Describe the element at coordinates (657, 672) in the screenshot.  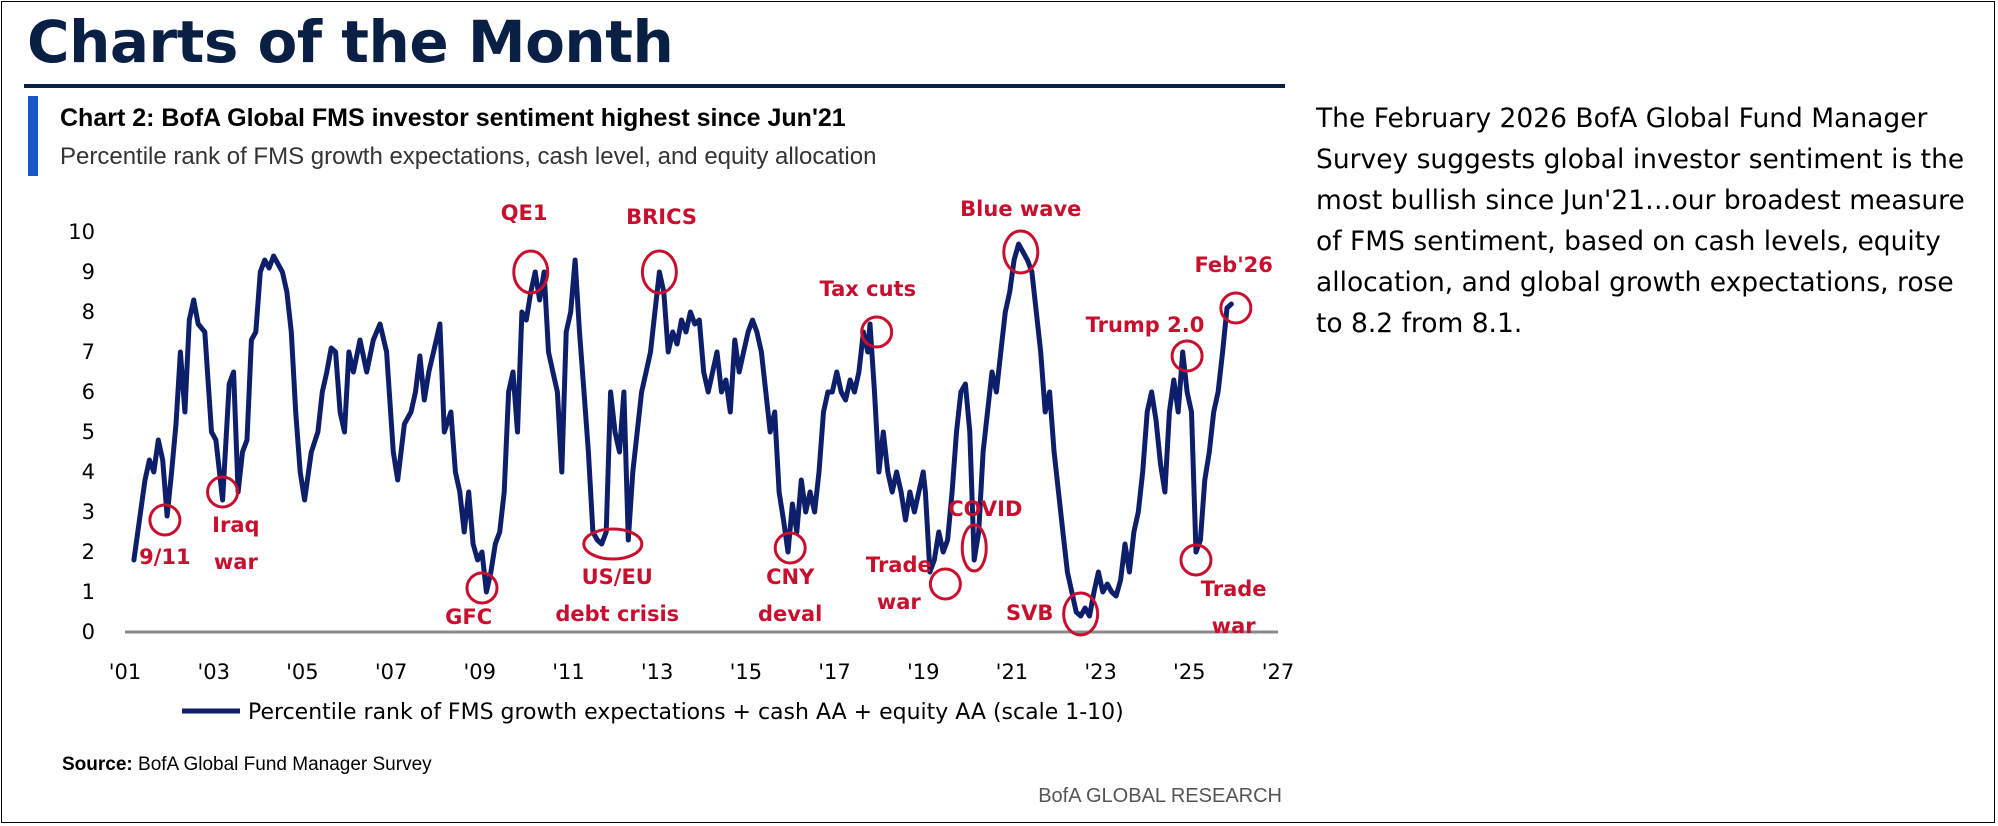
I see `x-tick-label: '13` at that location.